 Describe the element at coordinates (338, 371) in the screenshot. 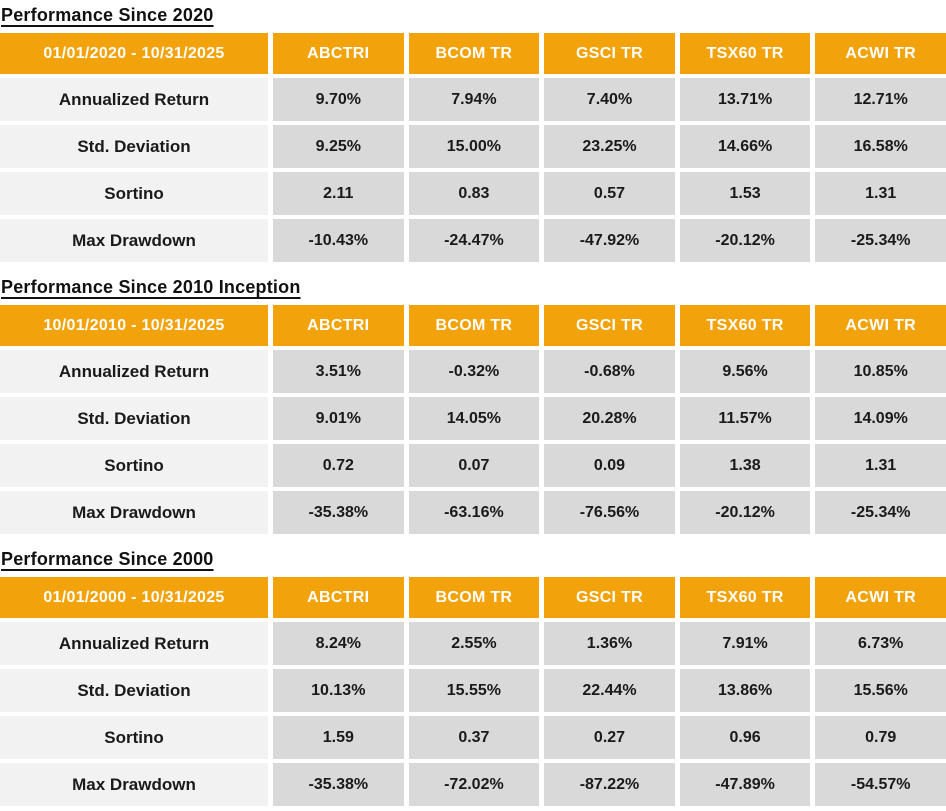

I see `value-cell: 3.51%` at that location.